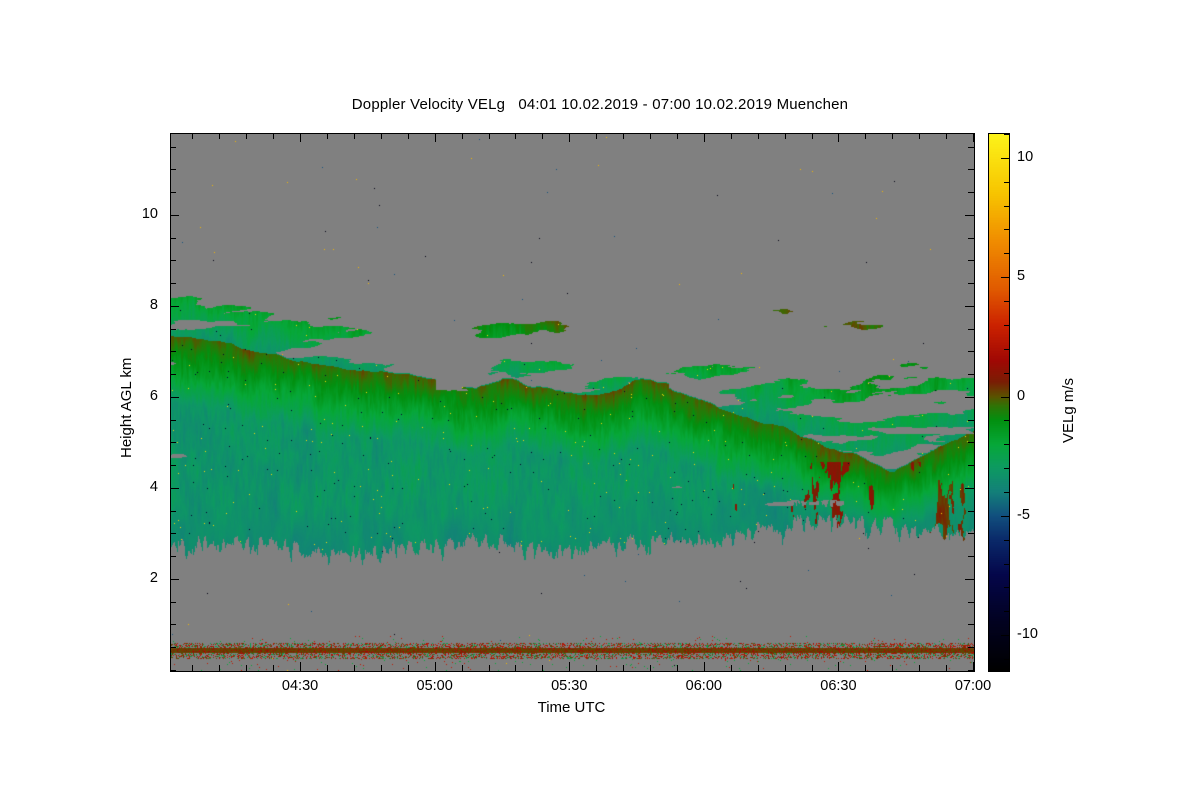 This screenshot has width=1200, height=800. What do you see at coordinates (153, 577) in the screenshot?
I see `y-tick-label: 2` at bounding box center [153, 577].